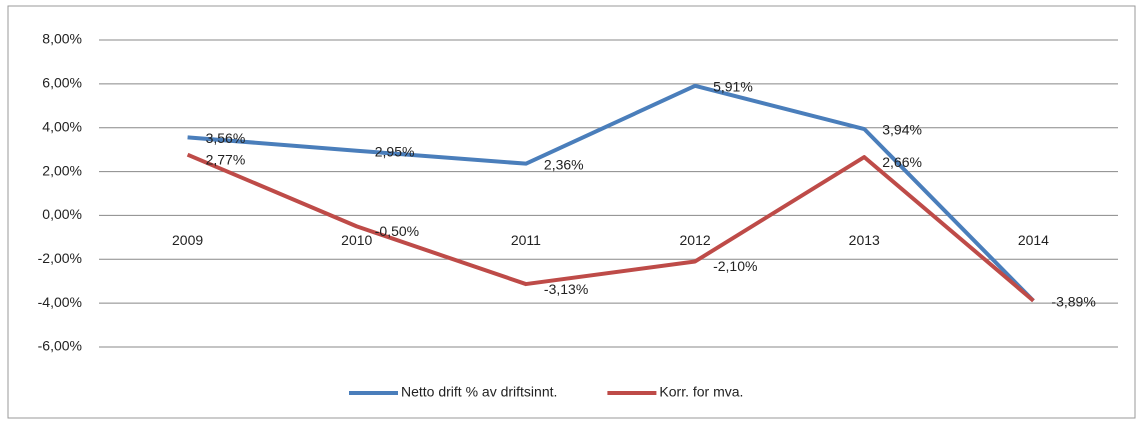 The width and height of the screenshot is (1138, 421). I want to click on legend-label: Netto drift % av driftsinnt., so click(479, 392).